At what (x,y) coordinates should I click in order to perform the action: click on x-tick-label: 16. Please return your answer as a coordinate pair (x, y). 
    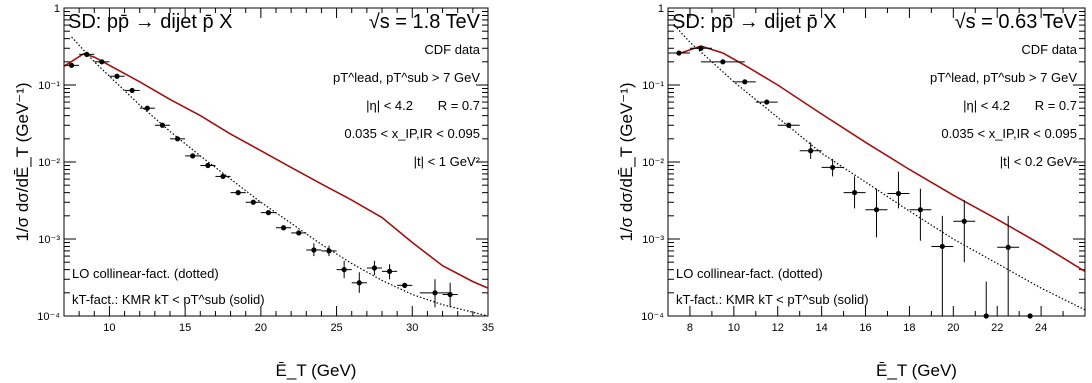
    Looking at the image, I should click on (865, 328).